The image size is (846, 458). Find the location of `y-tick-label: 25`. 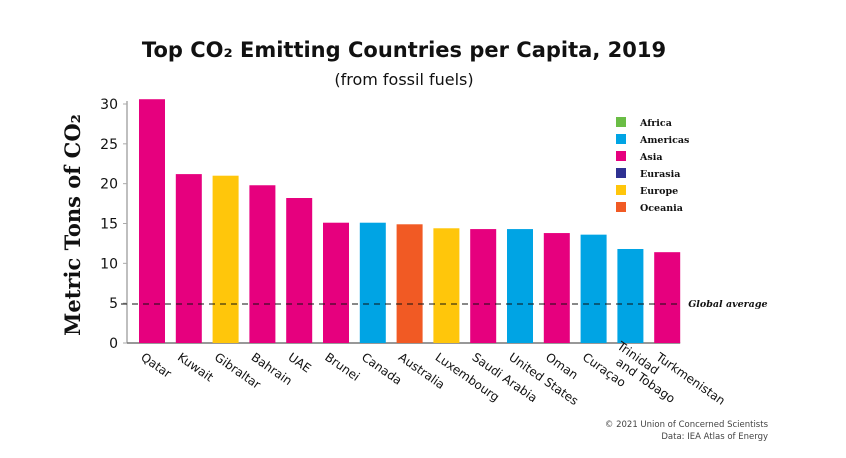

y-tick-label: 25 is located at coordinates (109, 145).